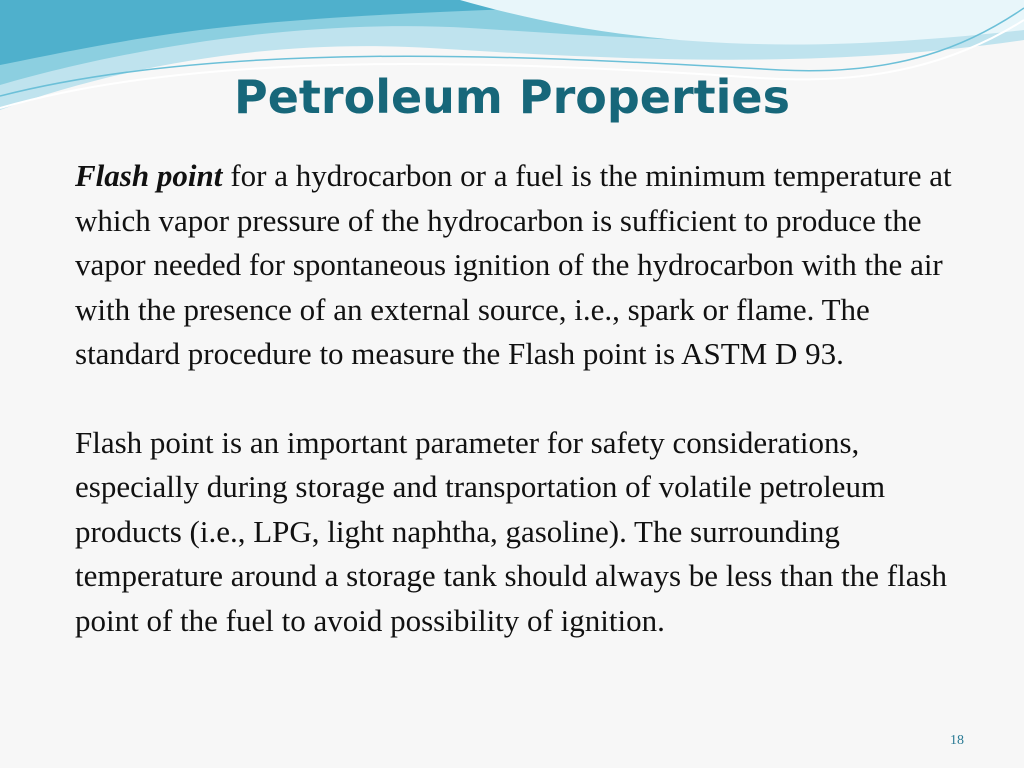 The width and height of the screenshot is (1024, 768). Describe the element at coordinates (512, 55) in the screenshot. I see `header-waves` at that location.